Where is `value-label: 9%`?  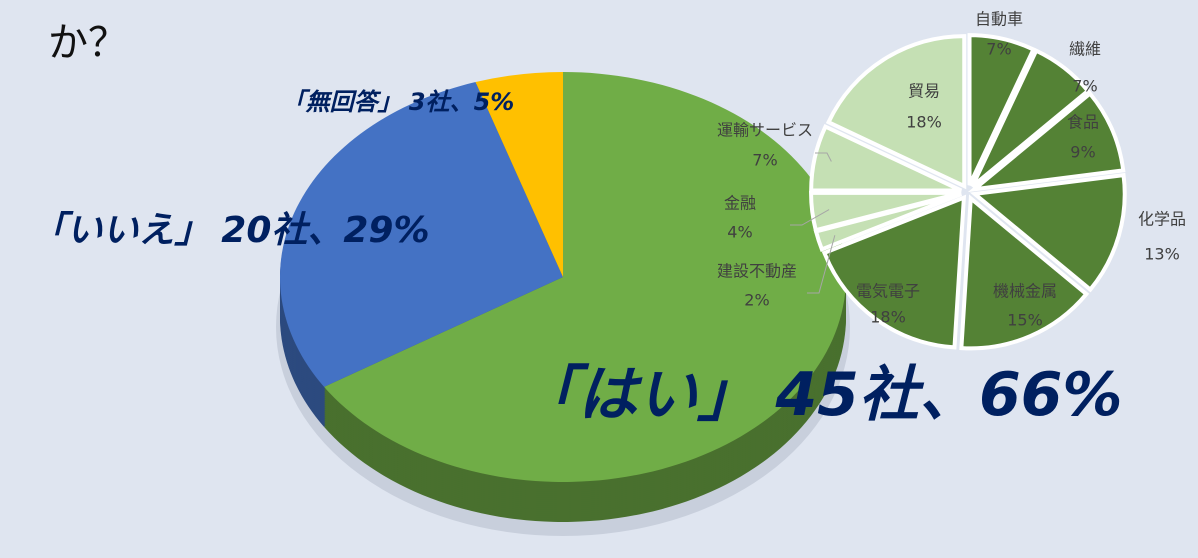
value-label: 9% is located at coordinates (1082, 152).